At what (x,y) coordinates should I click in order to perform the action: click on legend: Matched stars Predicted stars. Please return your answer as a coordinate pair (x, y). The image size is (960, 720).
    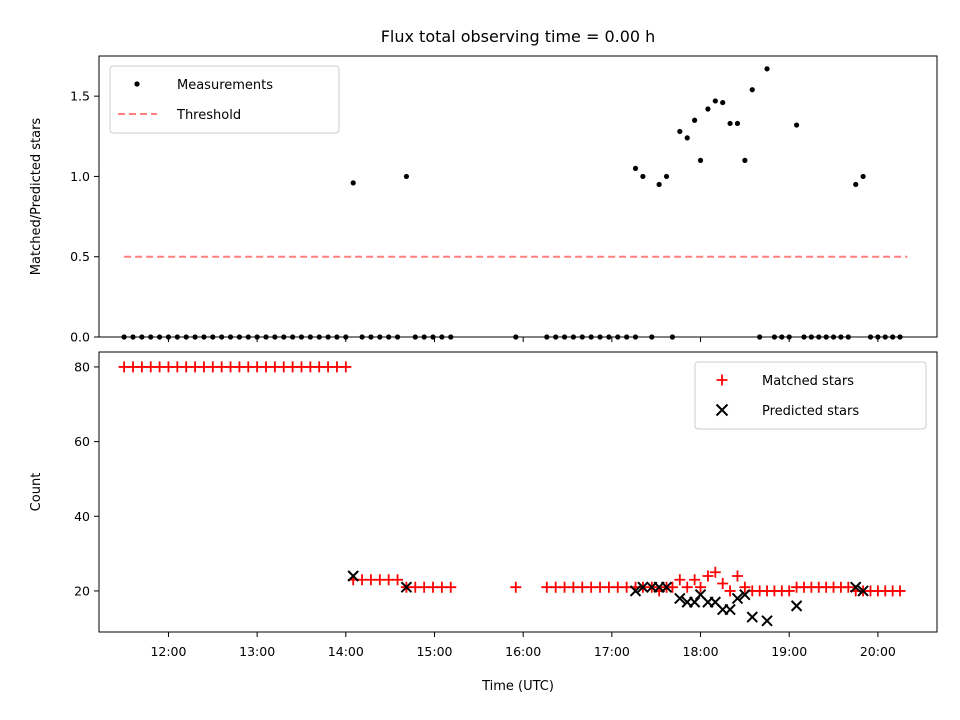
    Looking at the image, I should click on (810, 395).